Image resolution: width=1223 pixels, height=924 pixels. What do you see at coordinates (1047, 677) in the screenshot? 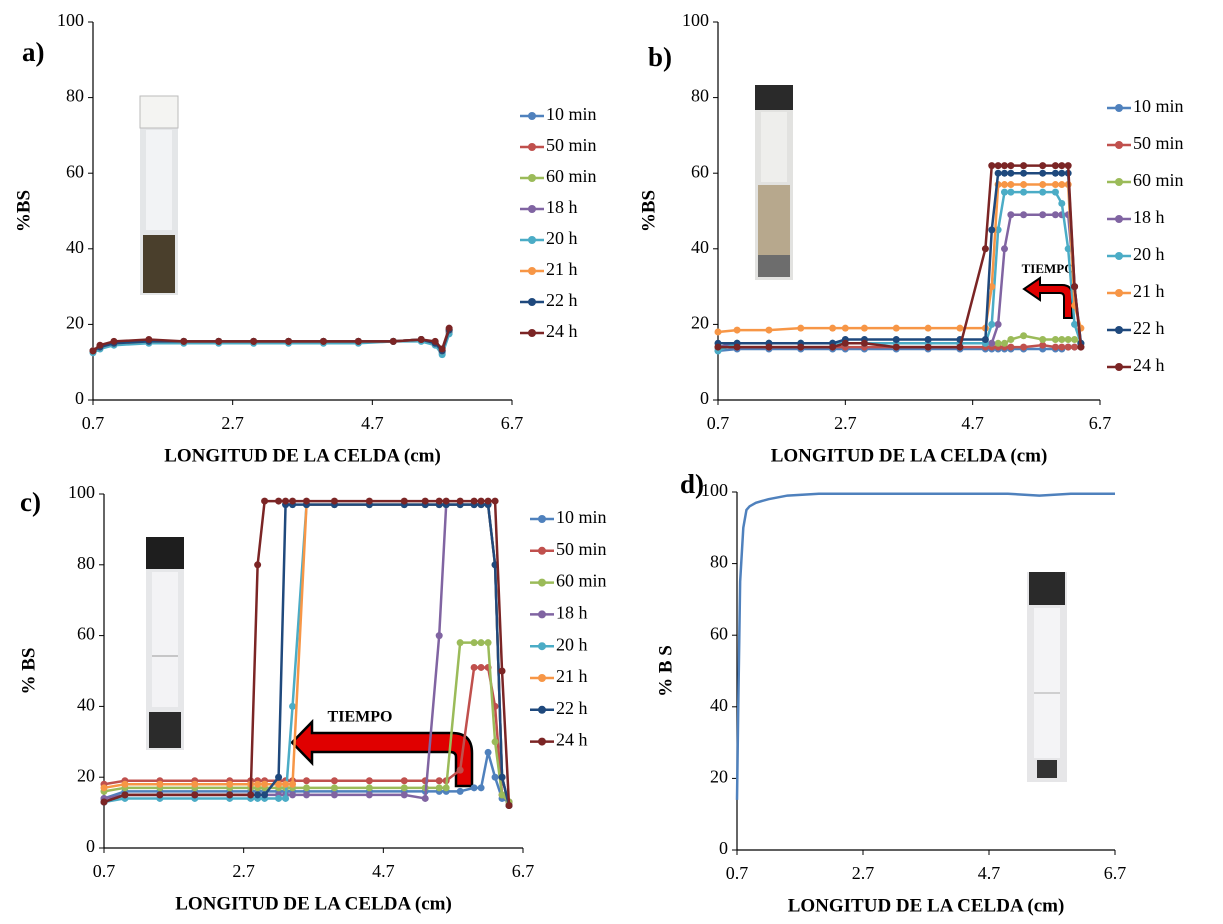
I see `vial-d` at bounding box center [1047, 677].